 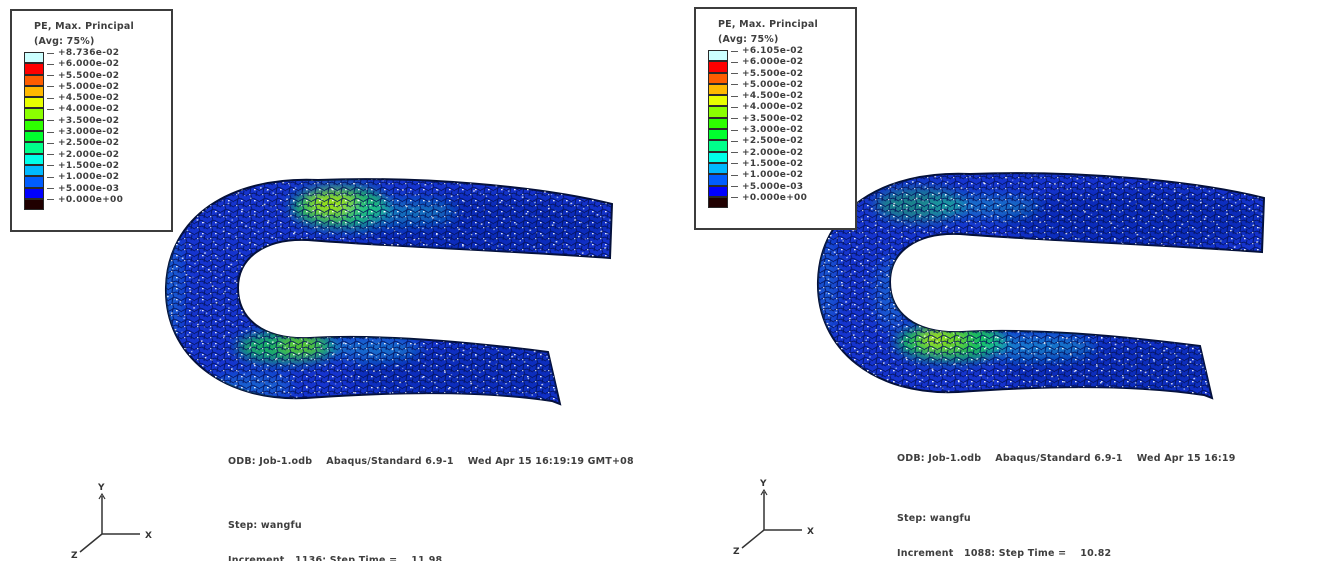 I want to click on legend-value: +8.736e-02, so click(x=89, y=53).